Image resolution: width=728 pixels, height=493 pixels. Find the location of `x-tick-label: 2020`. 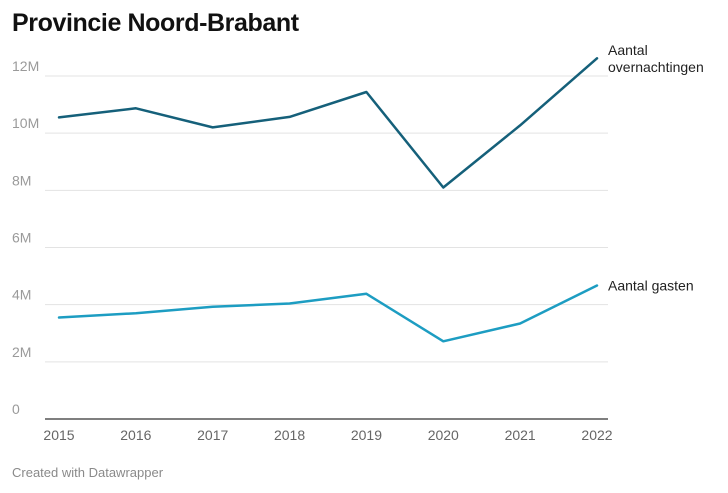

x-tick-label: 2020 is located at coordinates (443, 435).